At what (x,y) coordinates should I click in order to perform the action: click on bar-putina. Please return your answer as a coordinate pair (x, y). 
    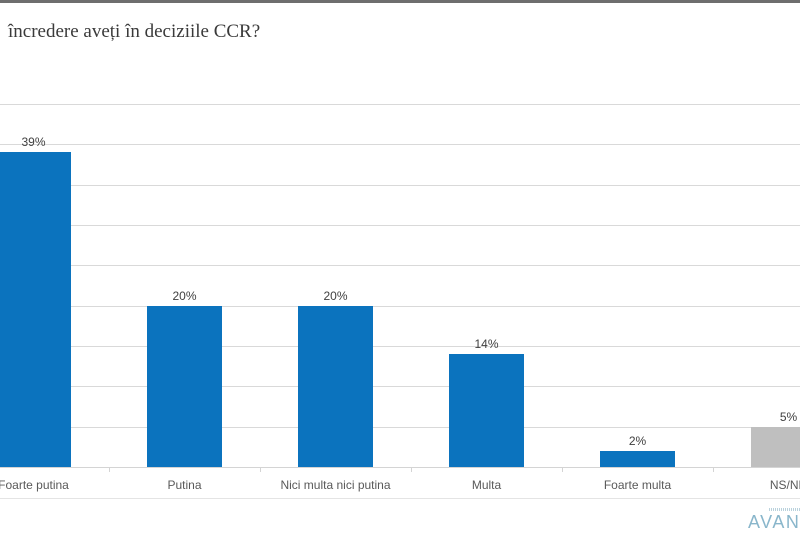
    Looking at the image, I should click on (184, 386).